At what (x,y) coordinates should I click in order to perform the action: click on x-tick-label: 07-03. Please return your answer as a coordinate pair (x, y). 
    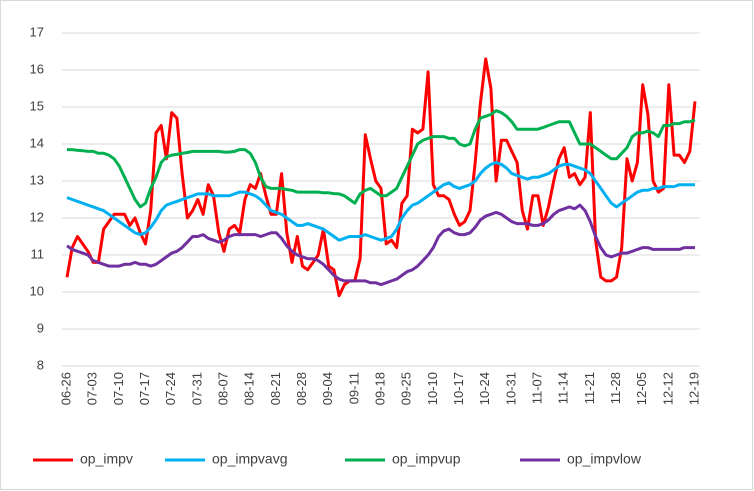
    Looking at the image, I should click on (92, 388).